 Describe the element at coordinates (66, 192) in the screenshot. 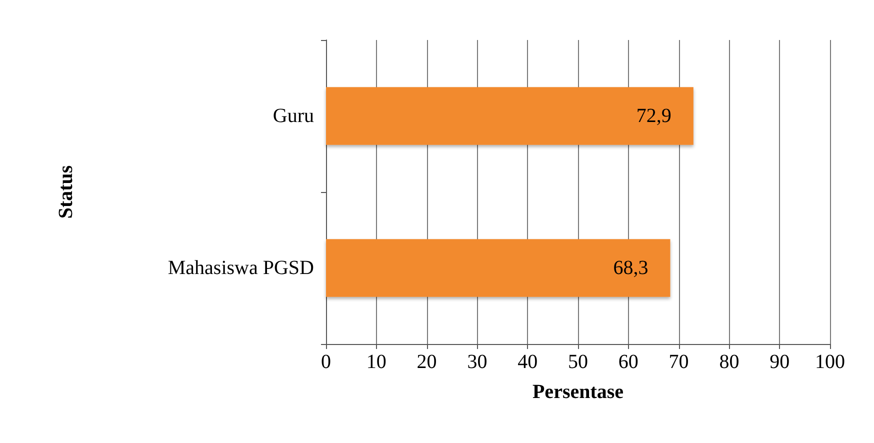

I see `y-axis-title: Status` at that location.